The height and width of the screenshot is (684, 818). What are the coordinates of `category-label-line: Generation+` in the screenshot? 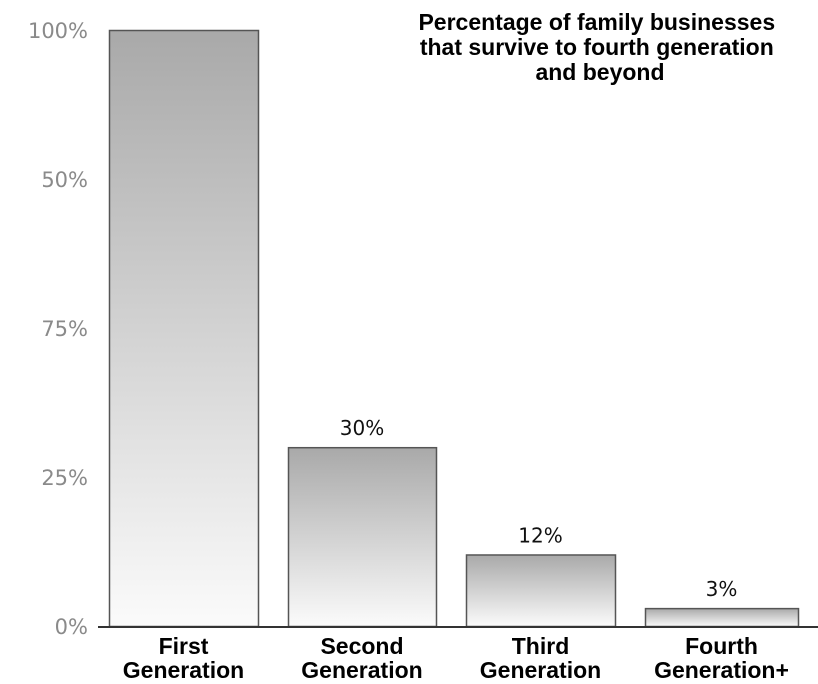 It's located at (721, 670).